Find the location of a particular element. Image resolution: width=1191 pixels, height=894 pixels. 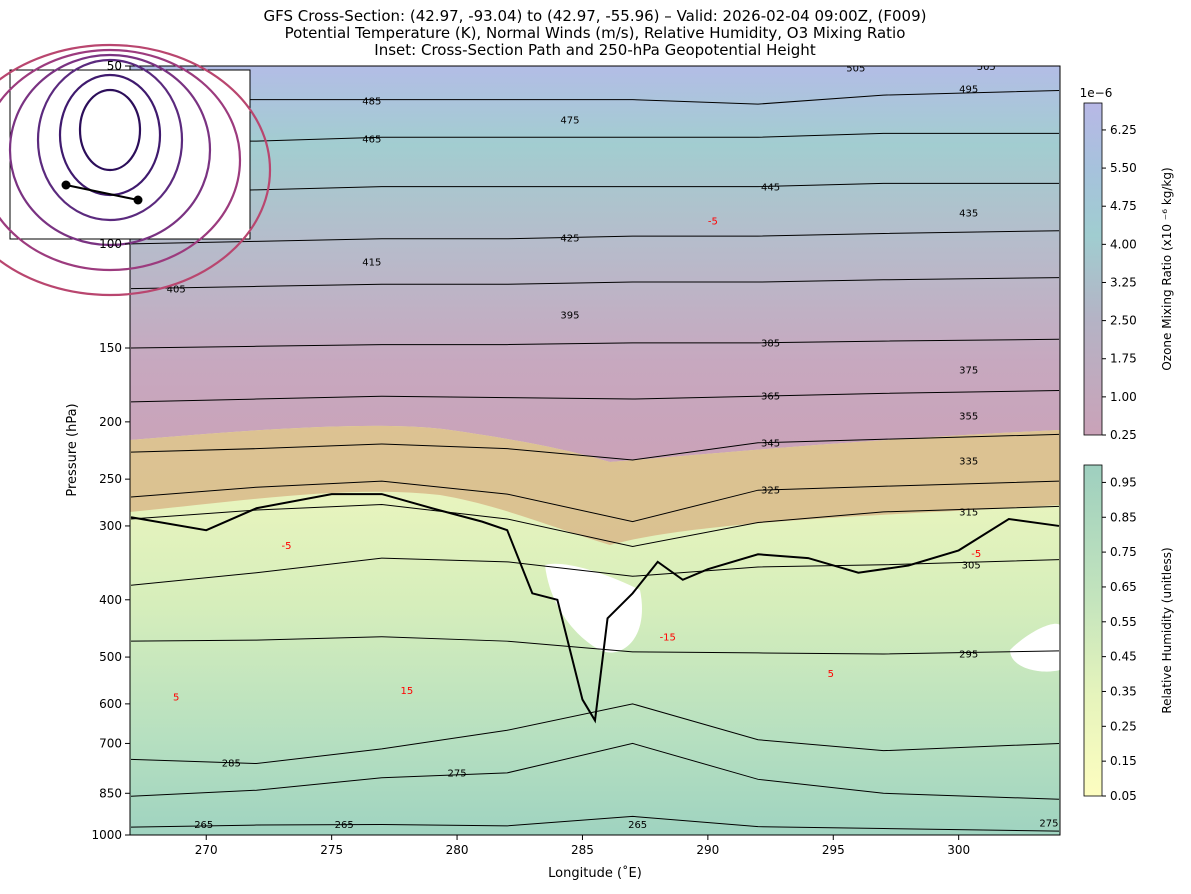

theta-label: 465 is located at coordinates (371, 139).